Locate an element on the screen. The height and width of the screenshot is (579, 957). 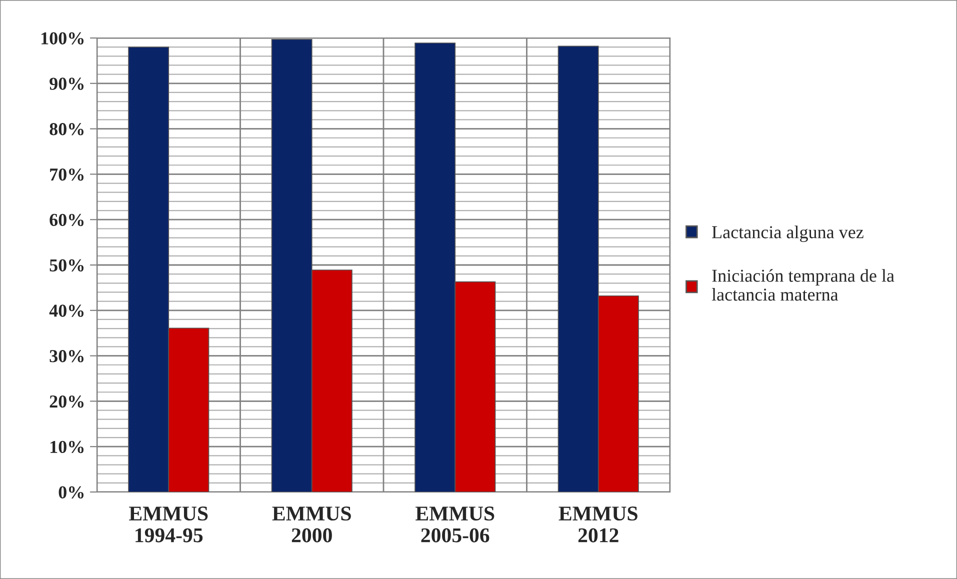
y-tick-label: 30% is located at coordinates (67, 356).